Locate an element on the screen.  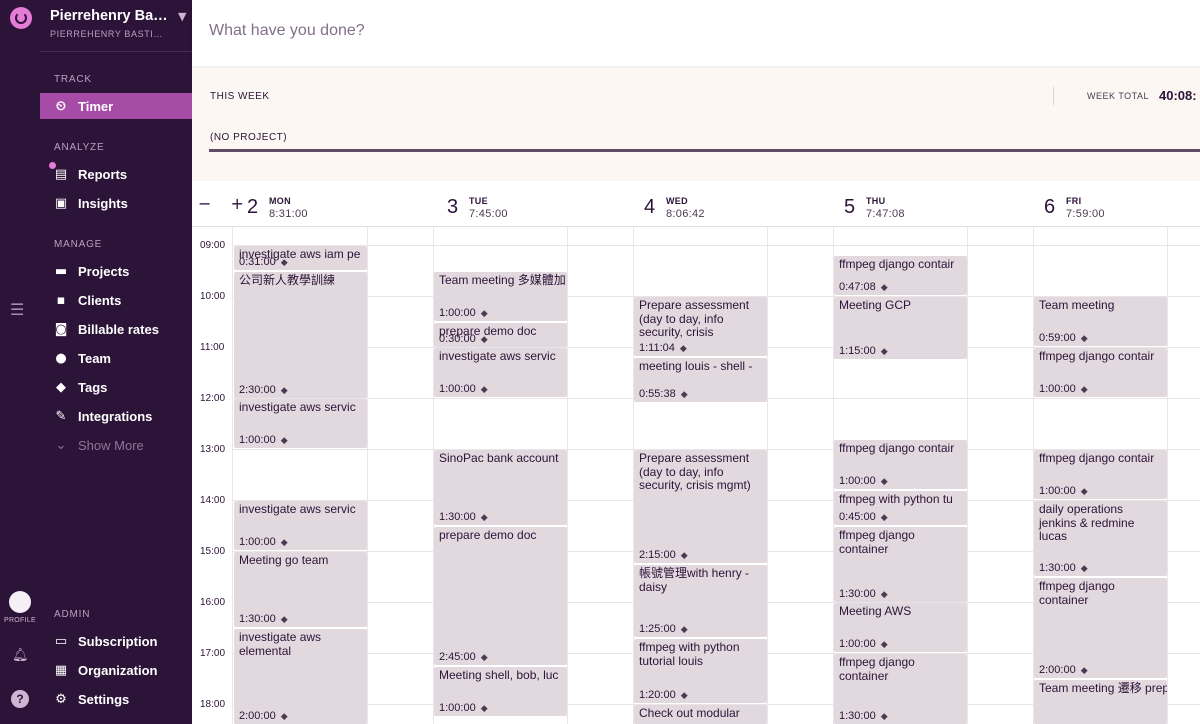
time-entry: 帳號管理with henry - daisy 1:25:00 ◆ is located at coordinates (700, 601).